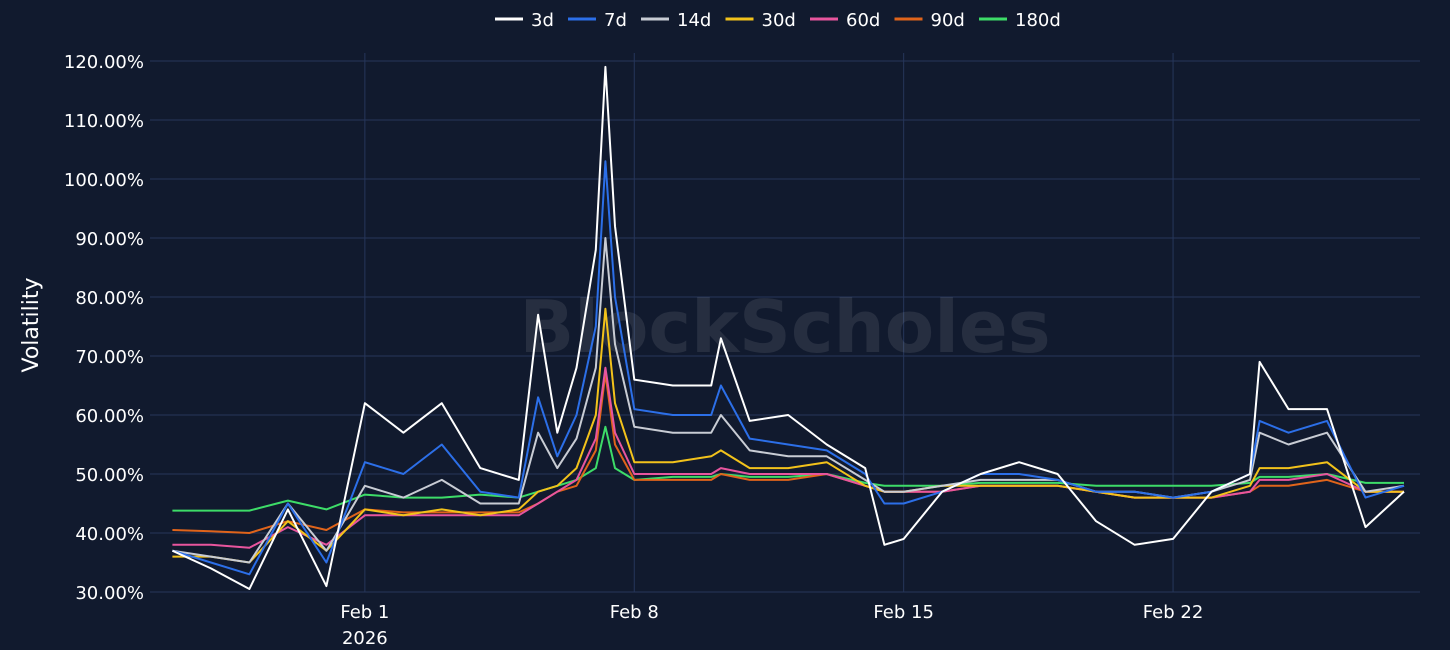  I want to click on series-line-180d, so click(788, 468).